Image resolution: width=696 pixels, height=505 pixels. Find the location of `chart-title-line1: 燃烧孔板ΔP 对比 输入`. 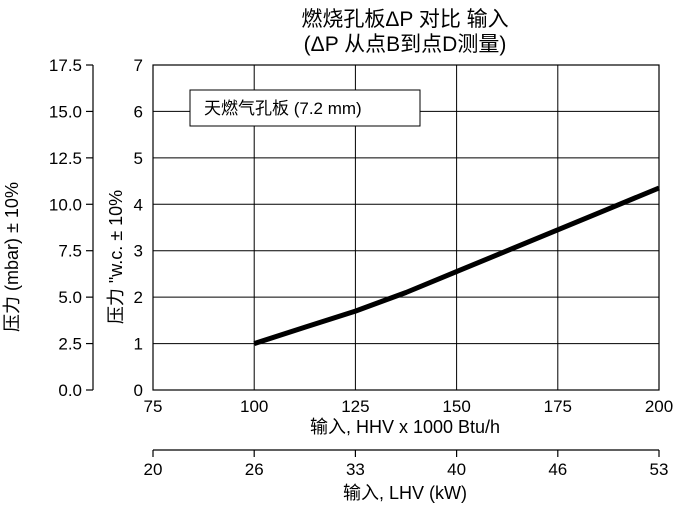

chart-title-line1: 燃烧孔板ΔP 对比 输入 is located at coordinates (404, 19).